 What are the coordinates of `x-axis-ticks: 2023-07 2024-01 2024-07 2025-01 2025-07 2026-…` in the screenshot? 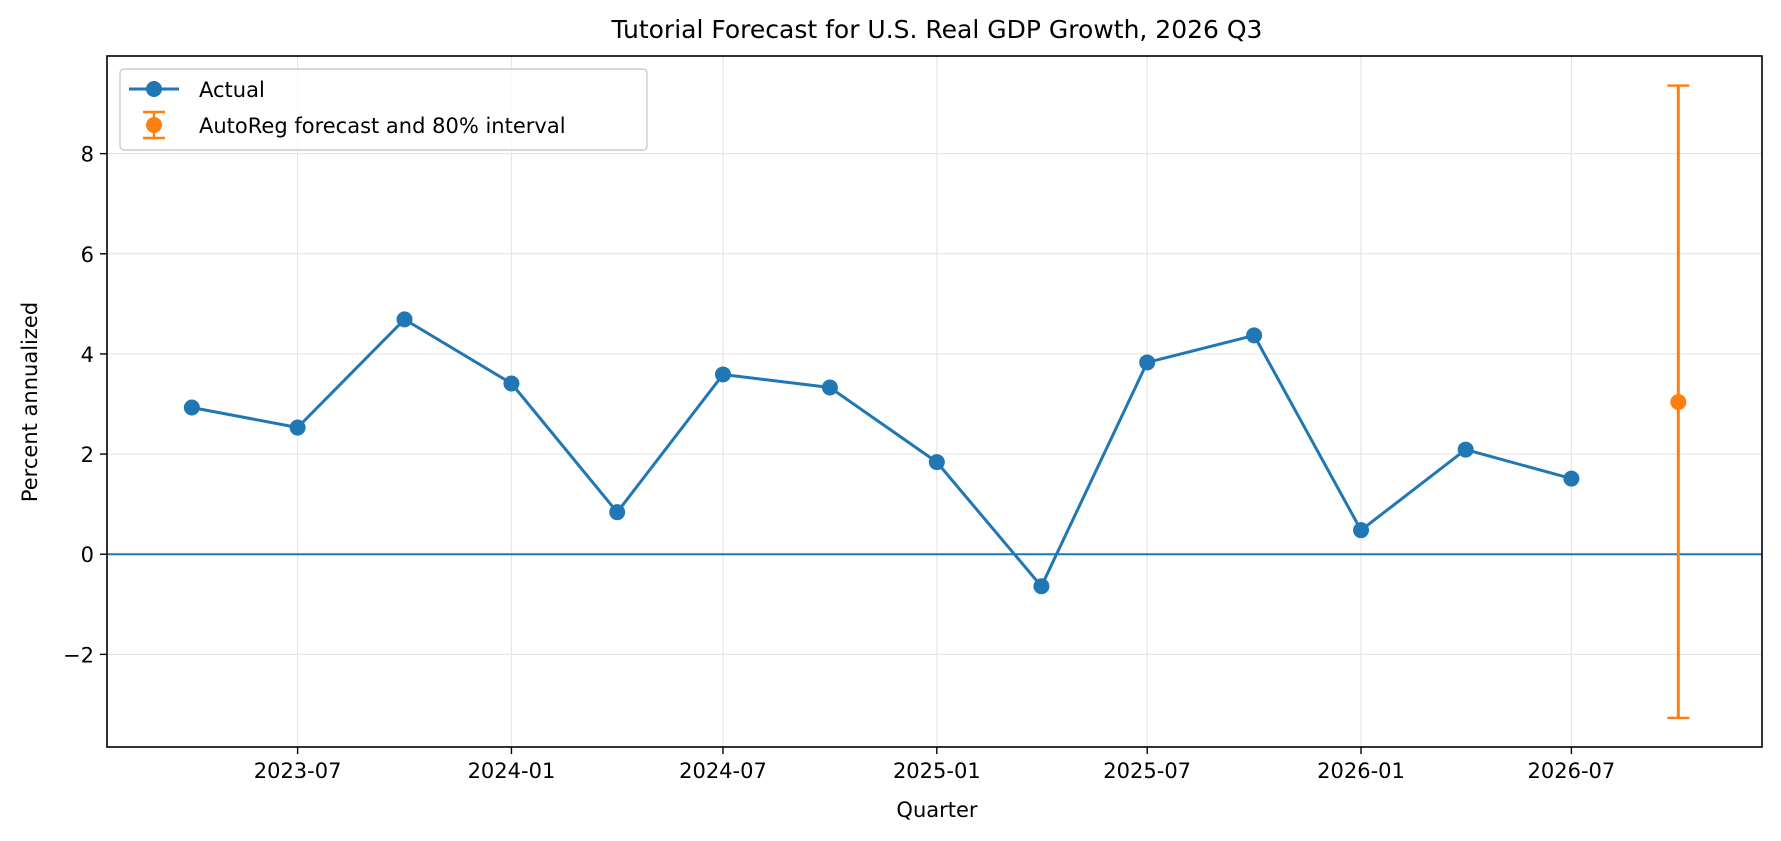 It's located at (935, 765).